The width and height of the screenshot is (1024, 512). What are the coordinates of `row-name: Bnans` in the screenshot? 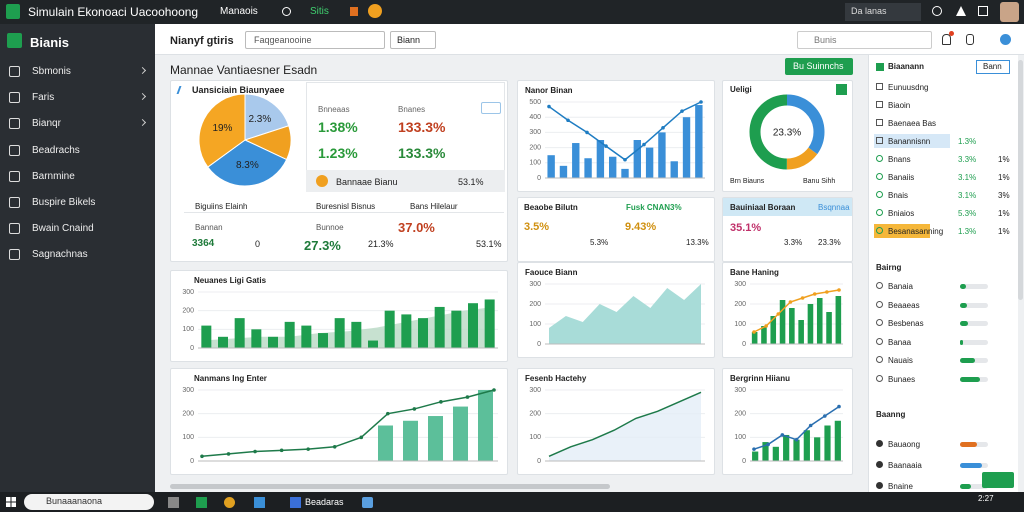 It's located at (899, 159).